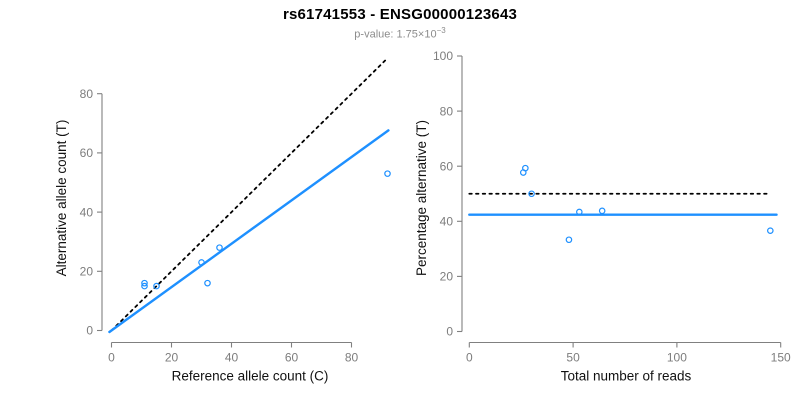 Image resolution: width=800 pixels, height=400 pixels. Describe the element at coordinates (395, 34) in the screenshot. I see `p-value-text: p-value: 1.75×10` at that location.